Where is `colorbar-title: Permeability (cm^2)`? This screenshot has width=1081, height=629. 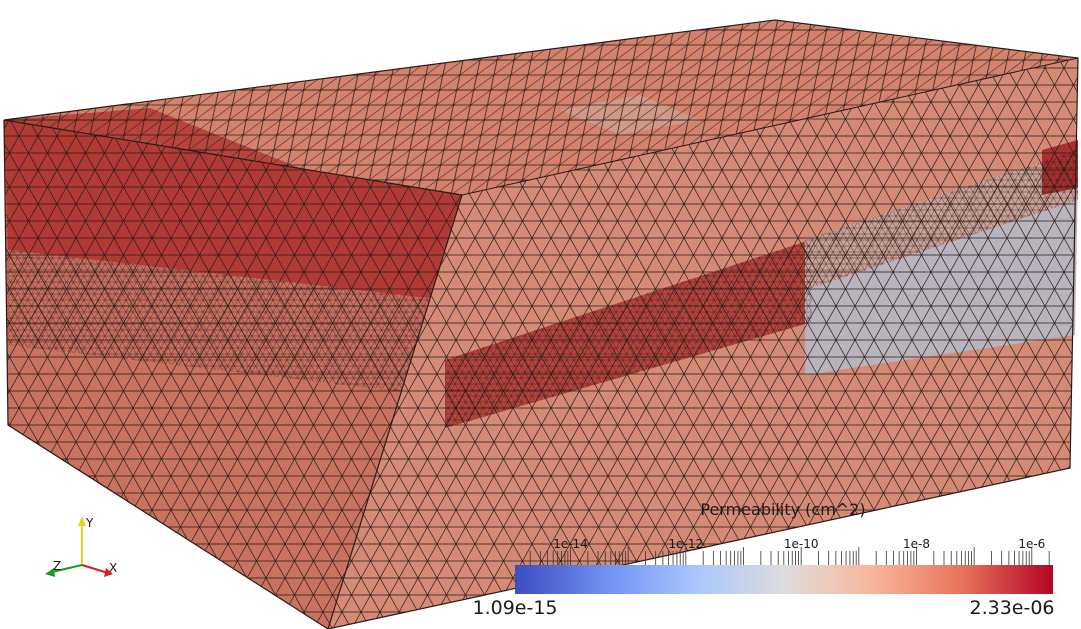 colorbar-title: Permeability (cm^2) is located at coordinates (782, 509).